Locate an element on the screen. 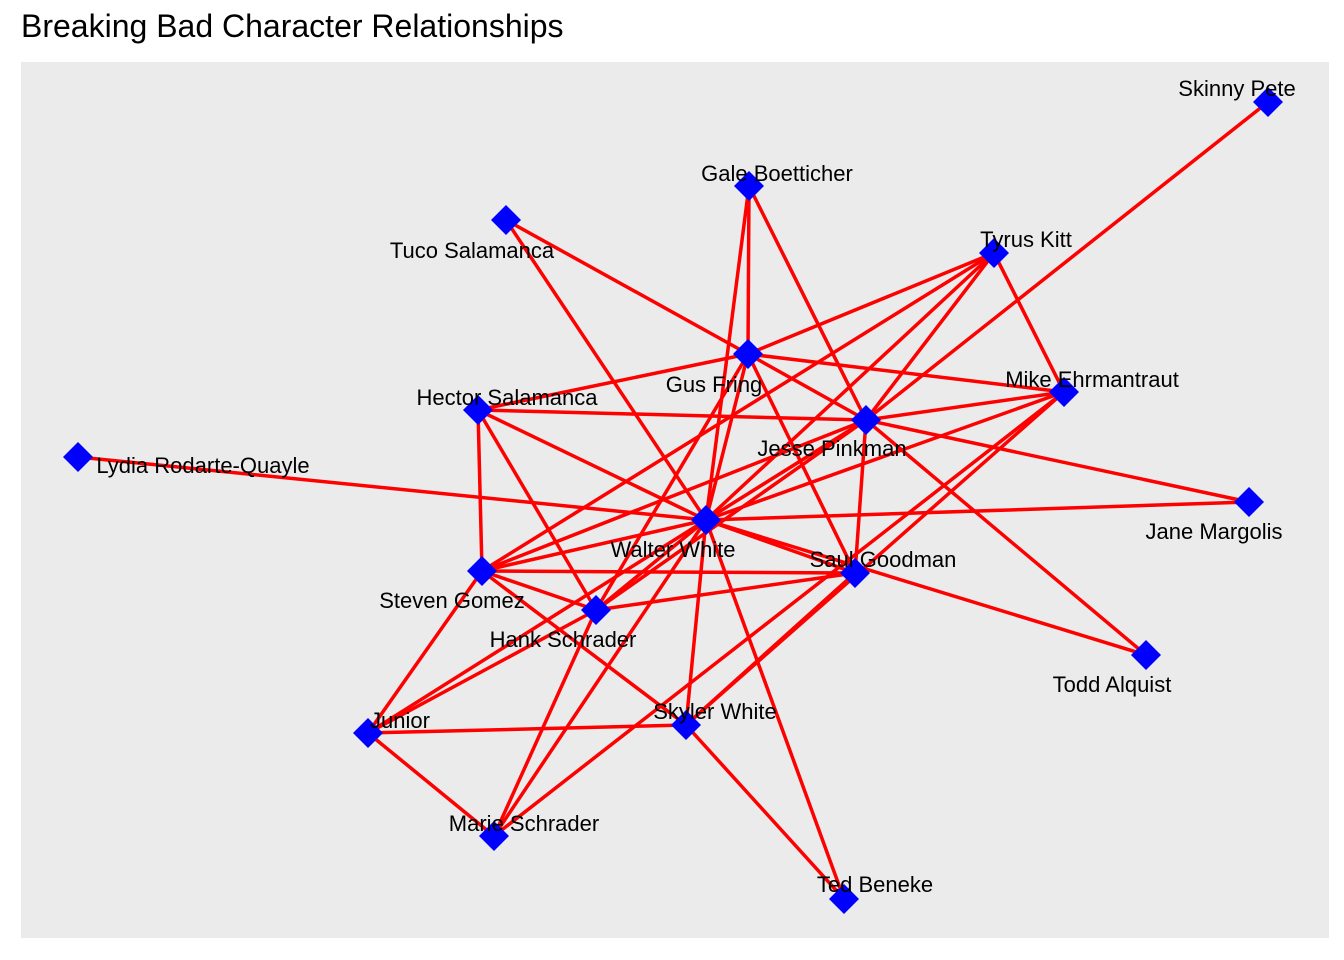  node-label-steven: Steven Gomez is located at coordinates (452, 600).